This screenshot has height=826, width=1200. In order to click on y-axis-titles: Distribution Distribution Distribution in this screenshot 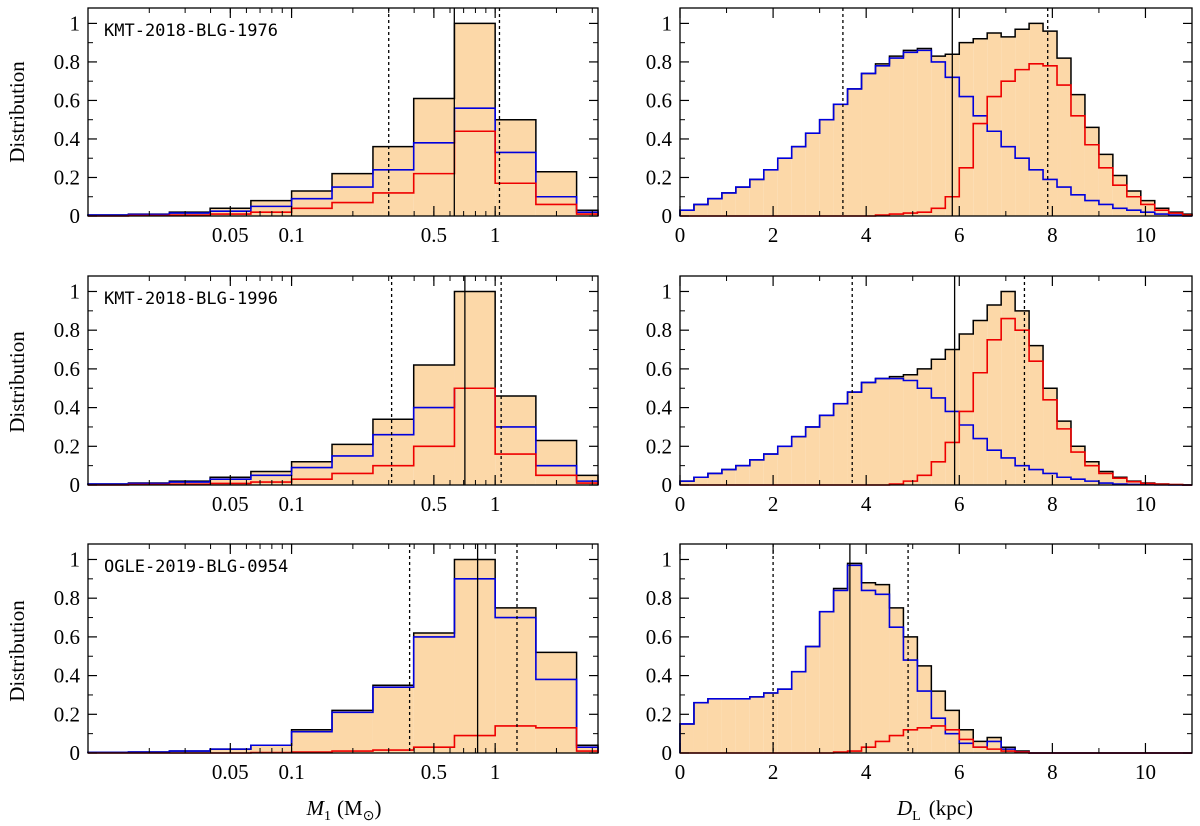, I will do `click(17, 381)`.